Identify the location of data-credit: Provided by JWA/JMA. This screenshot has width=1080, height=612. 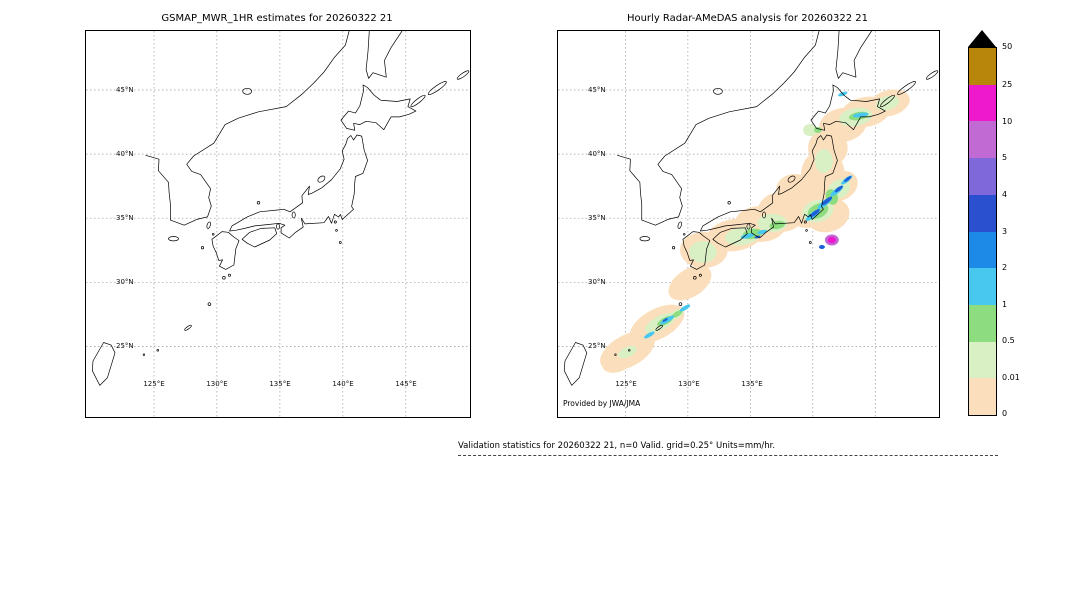
(602, 403).